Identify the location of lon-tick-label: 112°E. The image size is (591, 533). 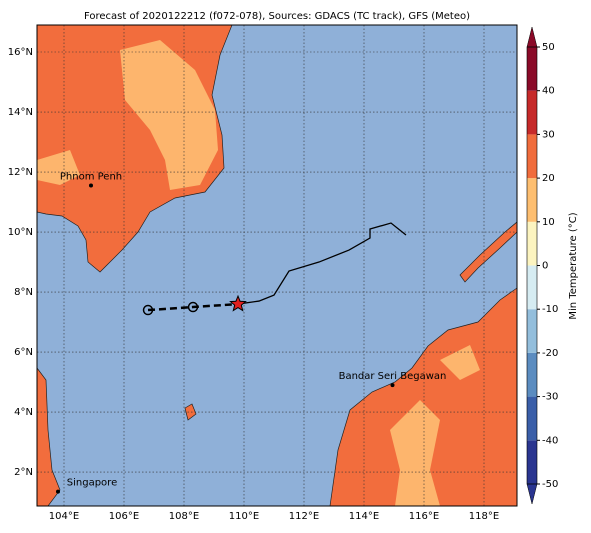
(304, 516).